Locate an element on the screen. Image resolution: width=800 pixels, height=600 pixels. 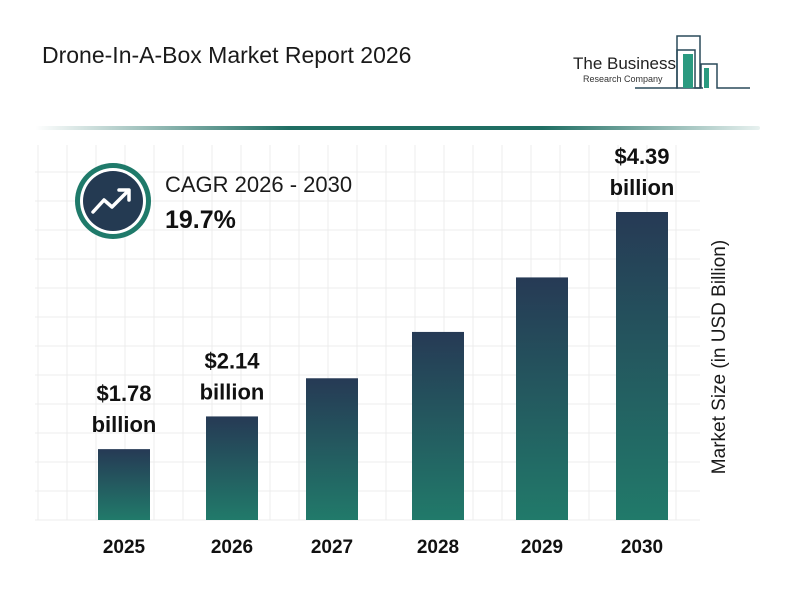
y-axis-label: Market Size (in USD Billion) is located at coordinates (719, 357).